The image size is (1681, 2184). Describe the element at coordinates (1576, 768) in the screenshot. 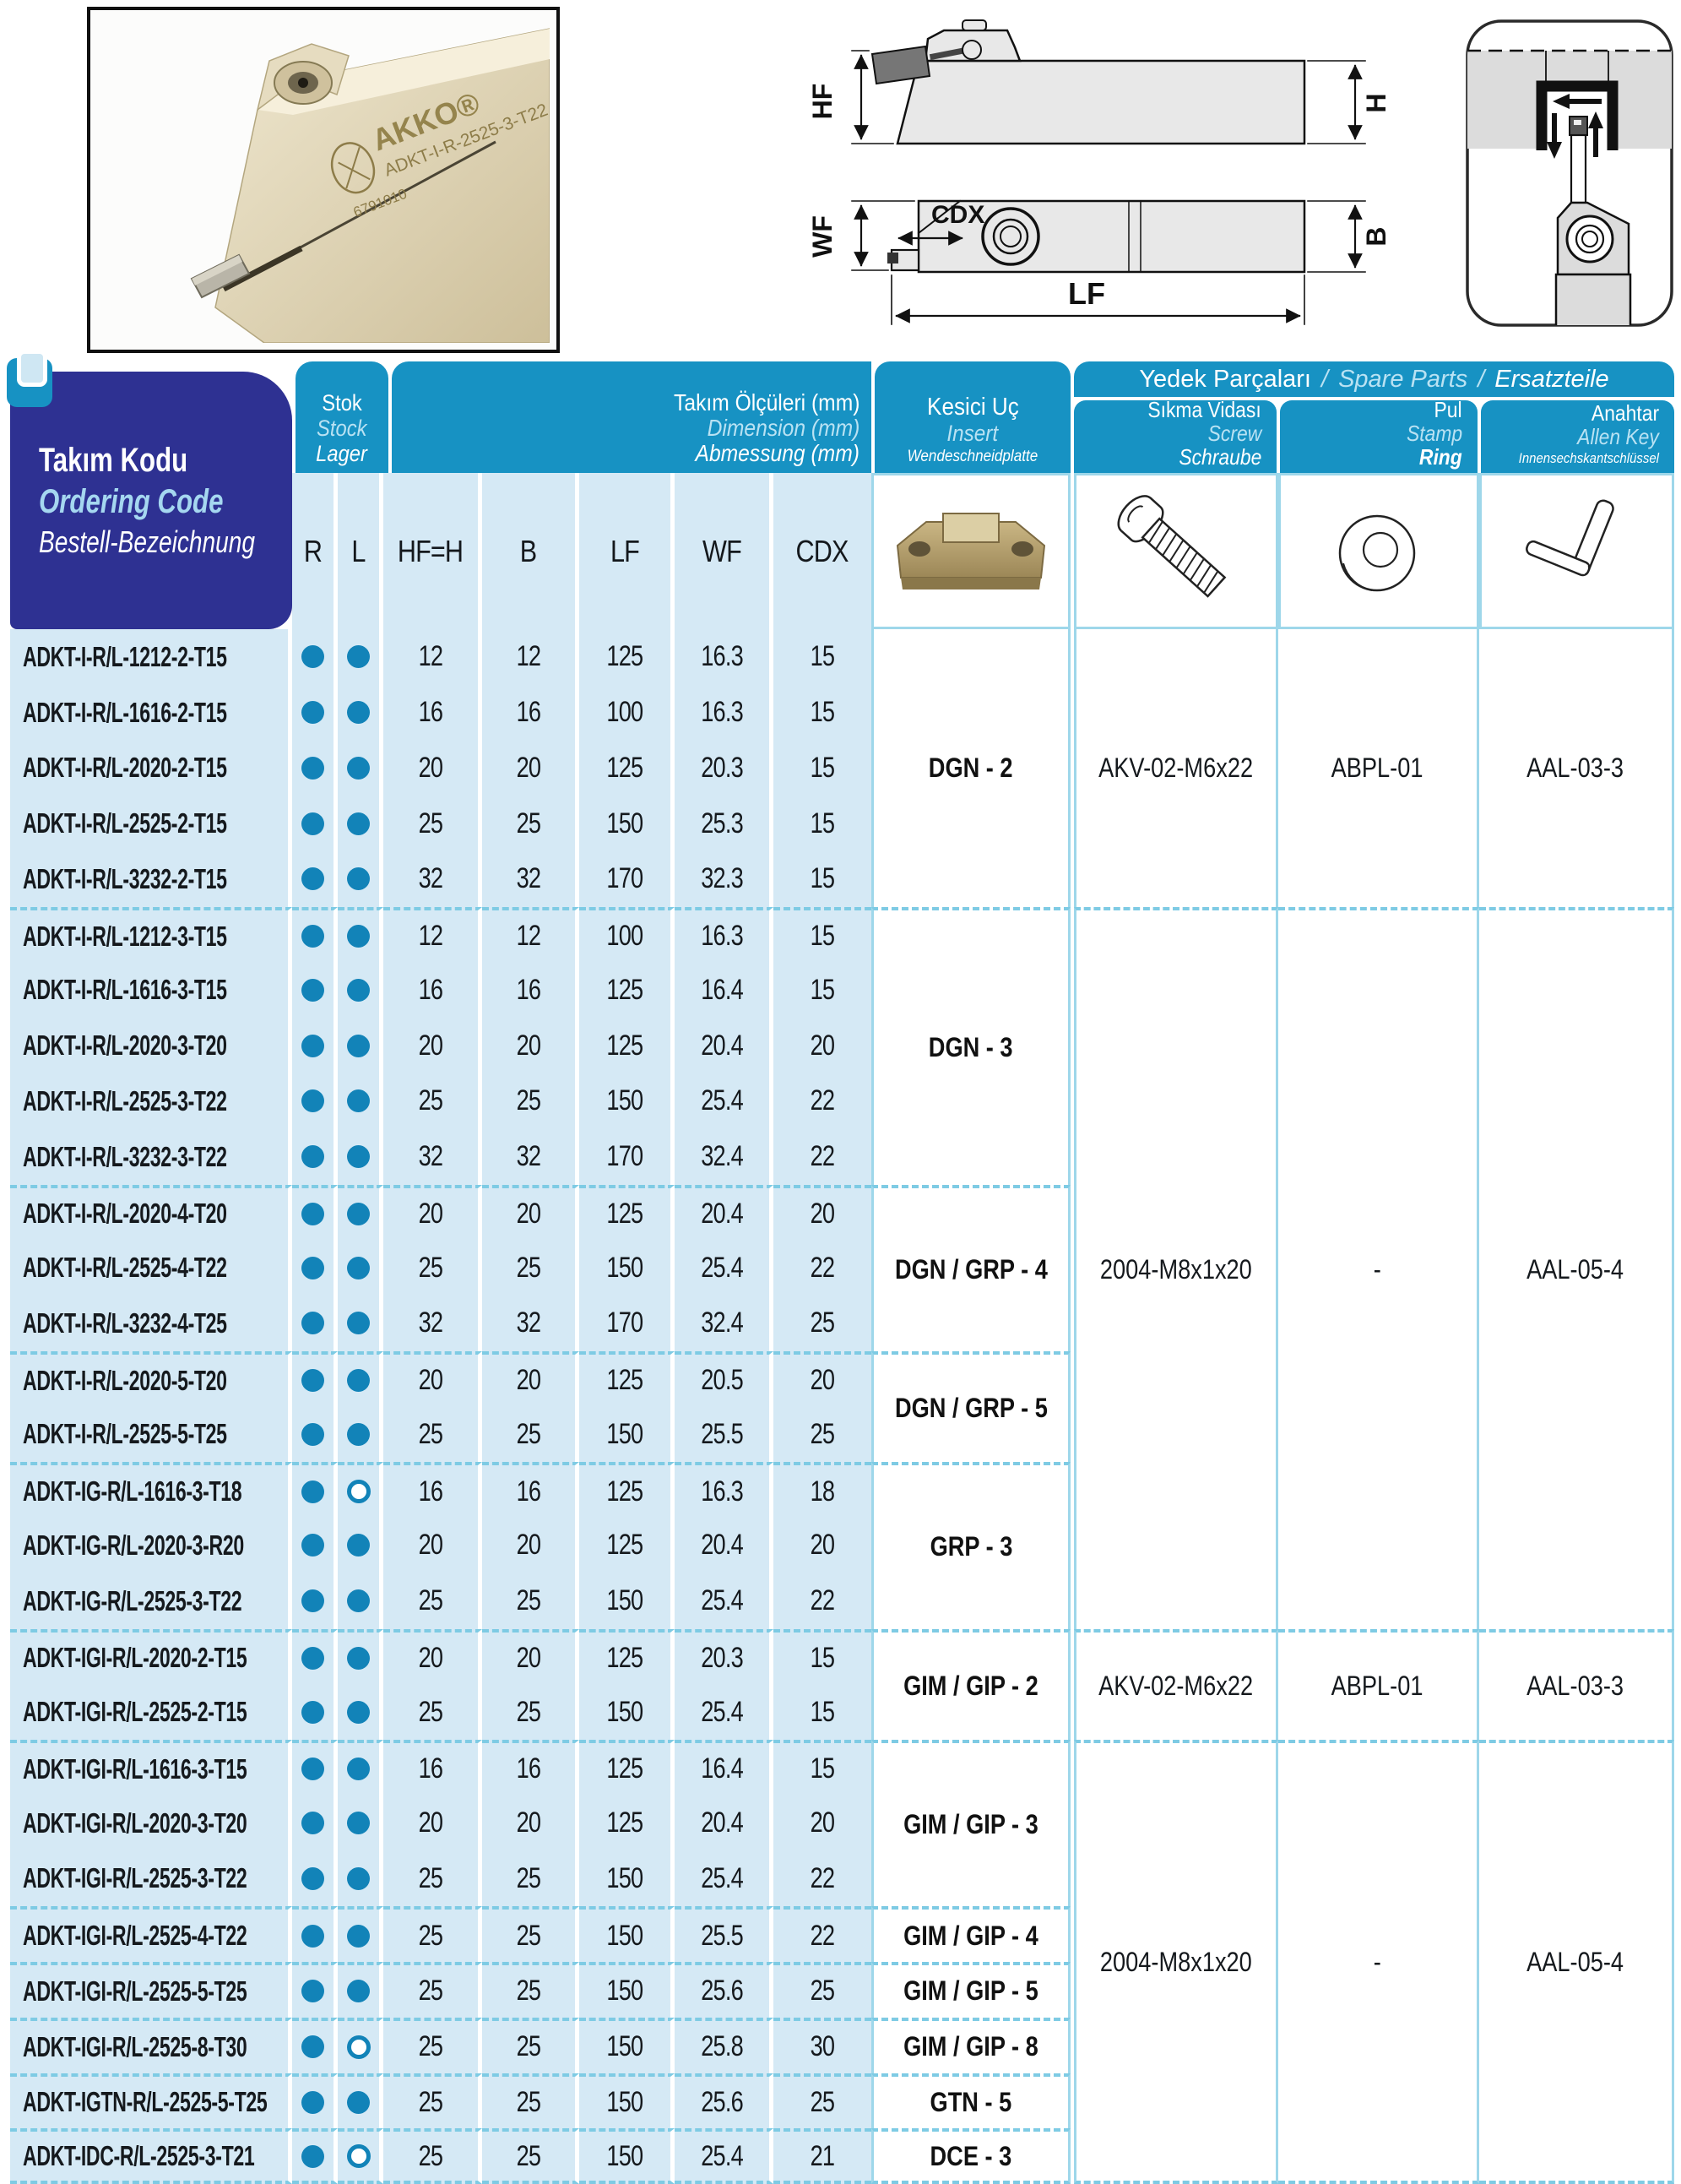

I see `spare-key-cell: AAL-03-3` at that location.